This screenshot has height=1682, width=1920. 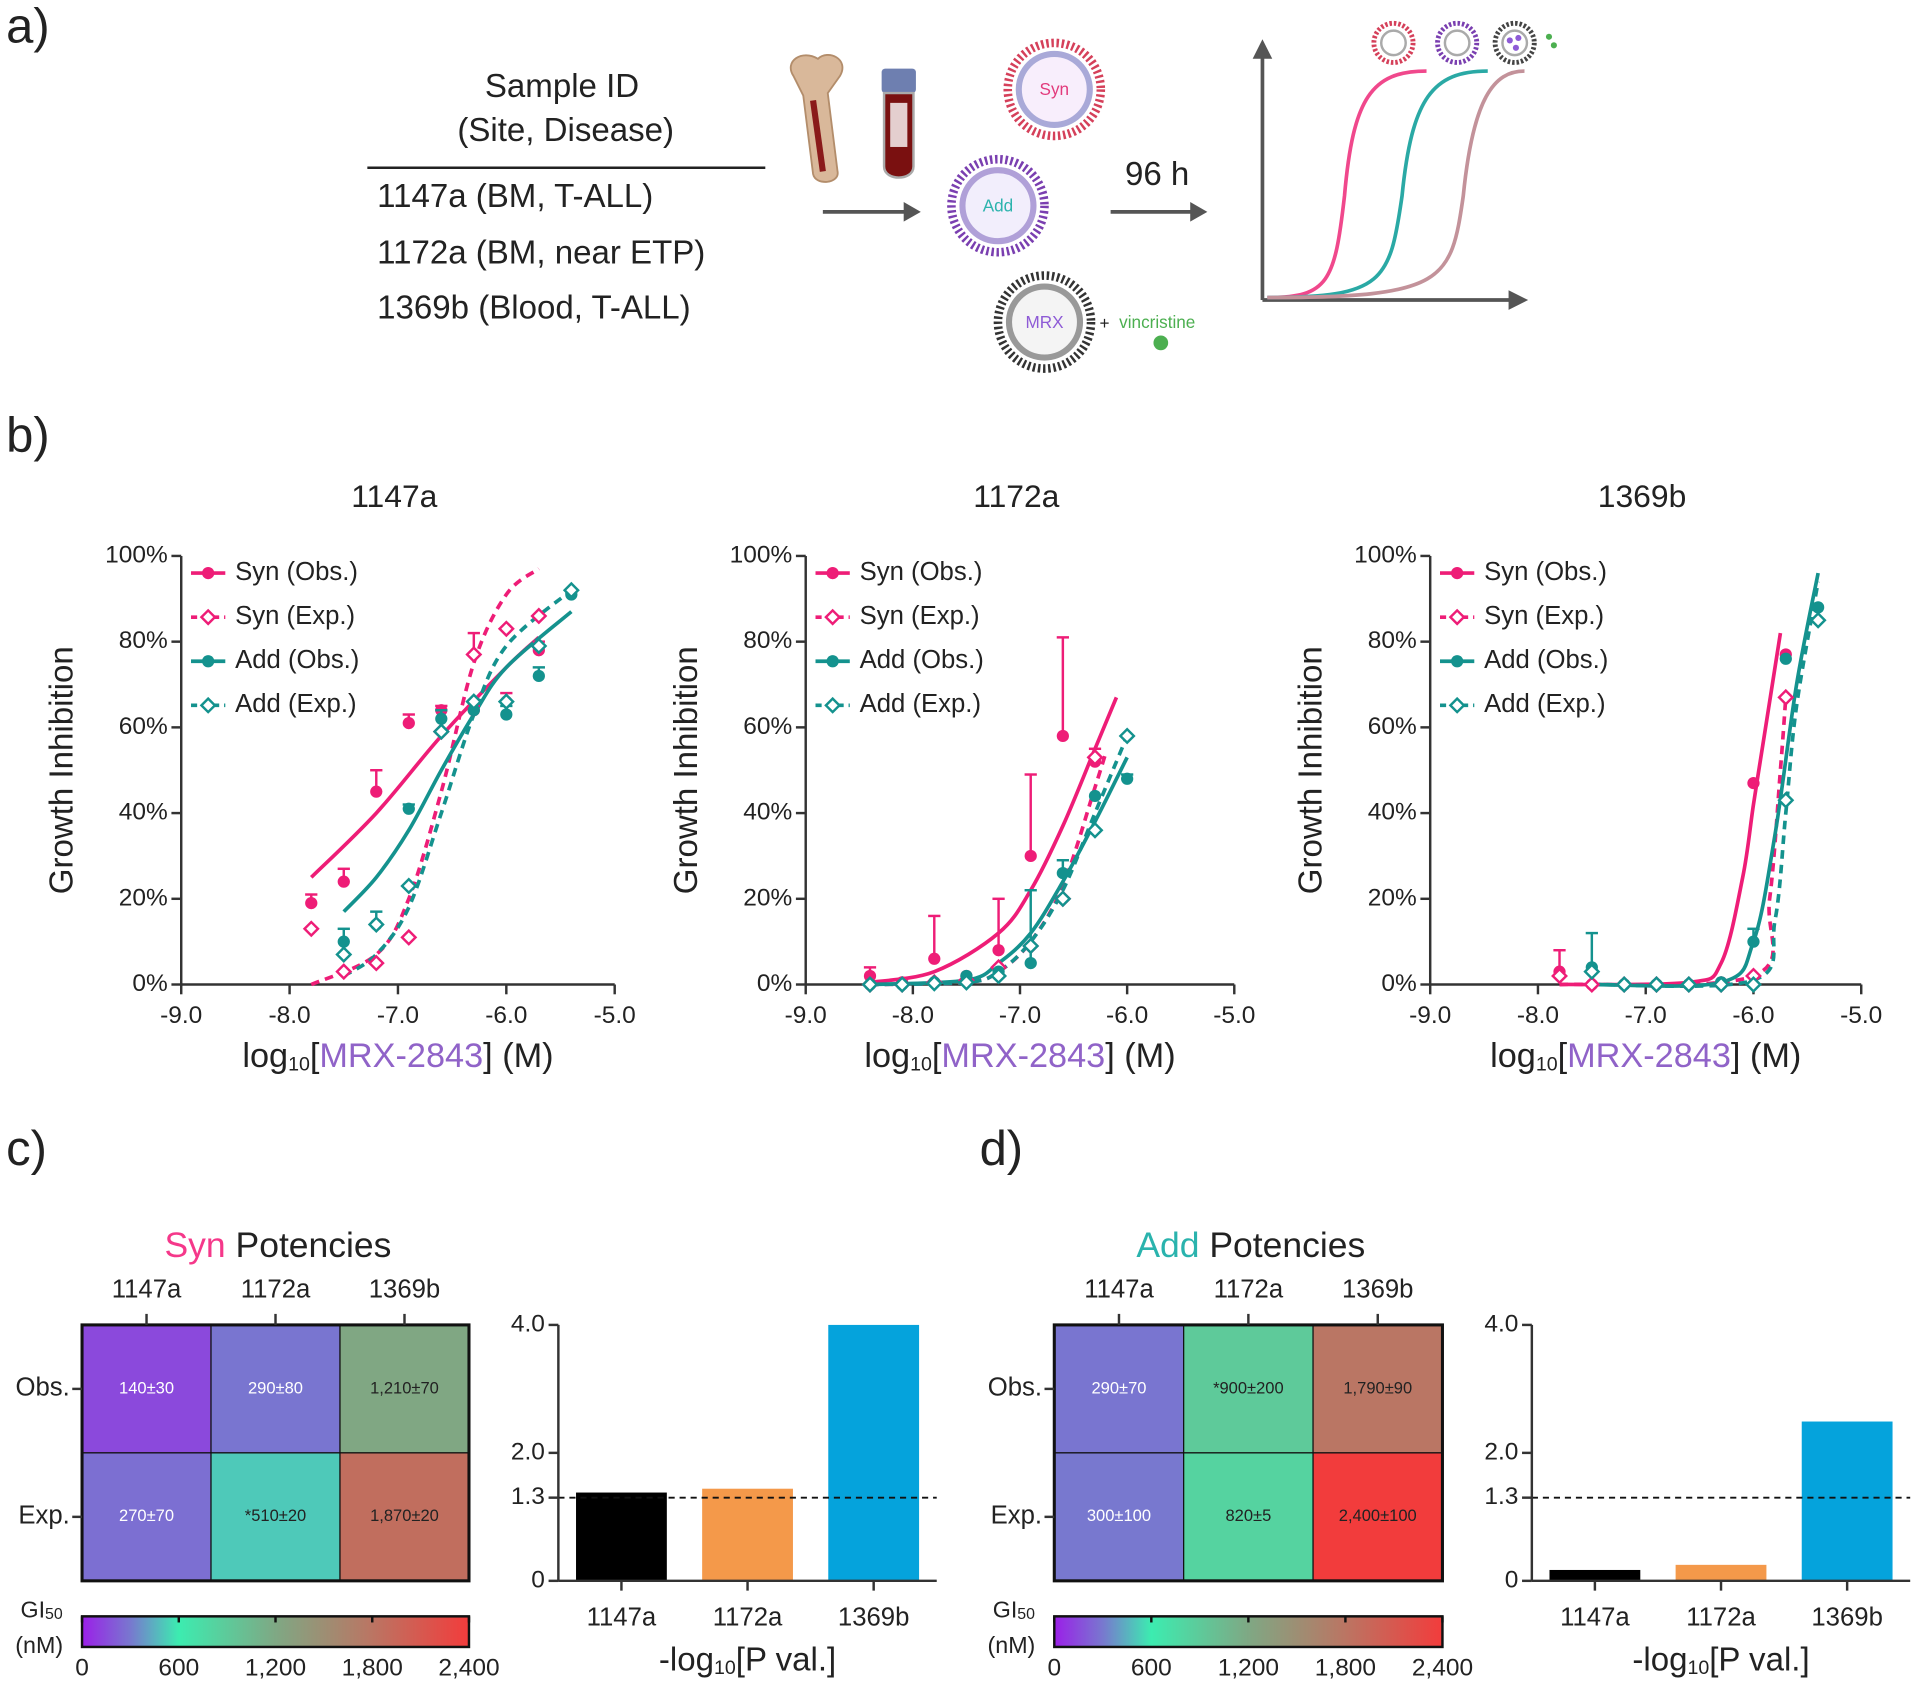 I want to click on column-label: 1172a, so click(x=276, y=1289).